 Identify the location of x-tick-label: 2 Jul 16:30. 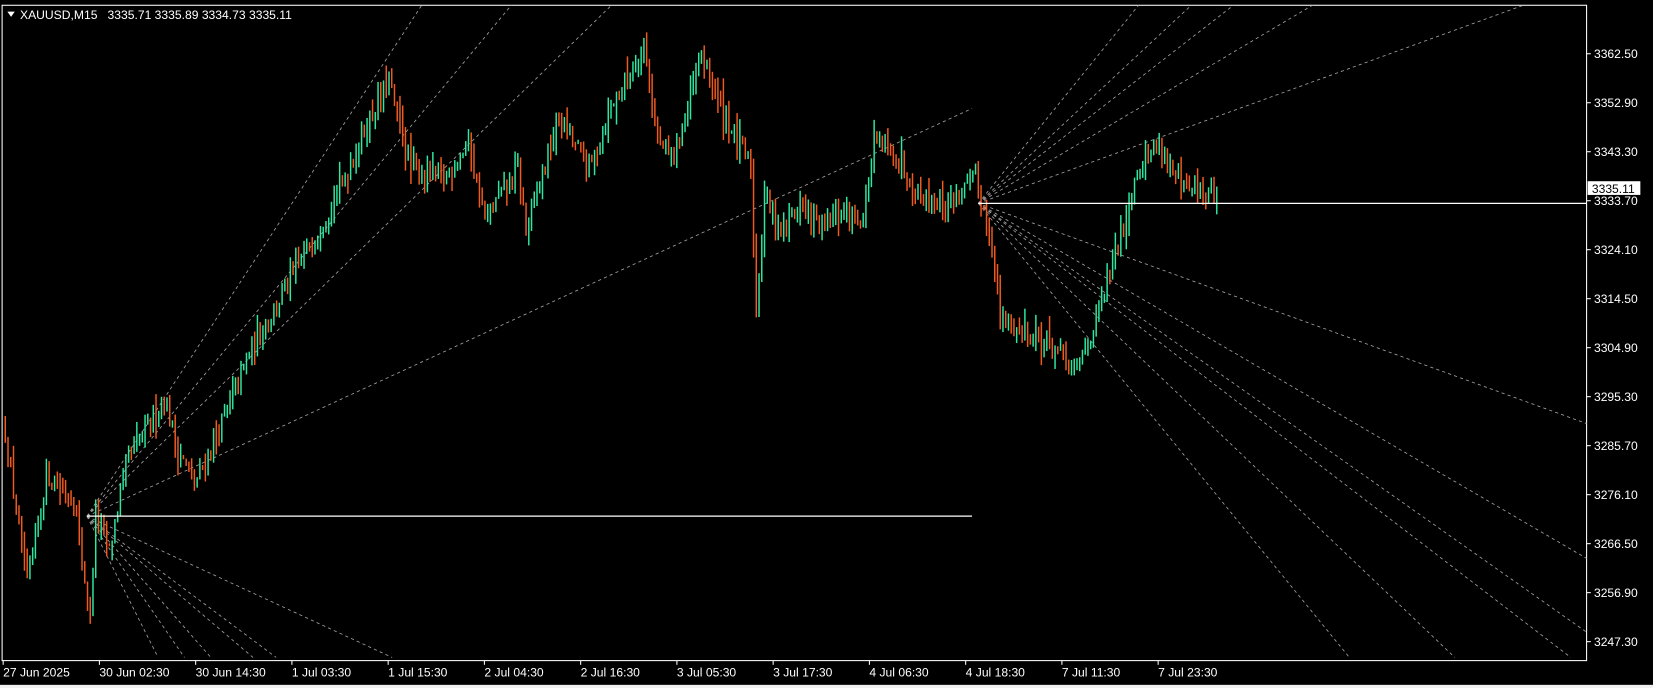
(611, 672).